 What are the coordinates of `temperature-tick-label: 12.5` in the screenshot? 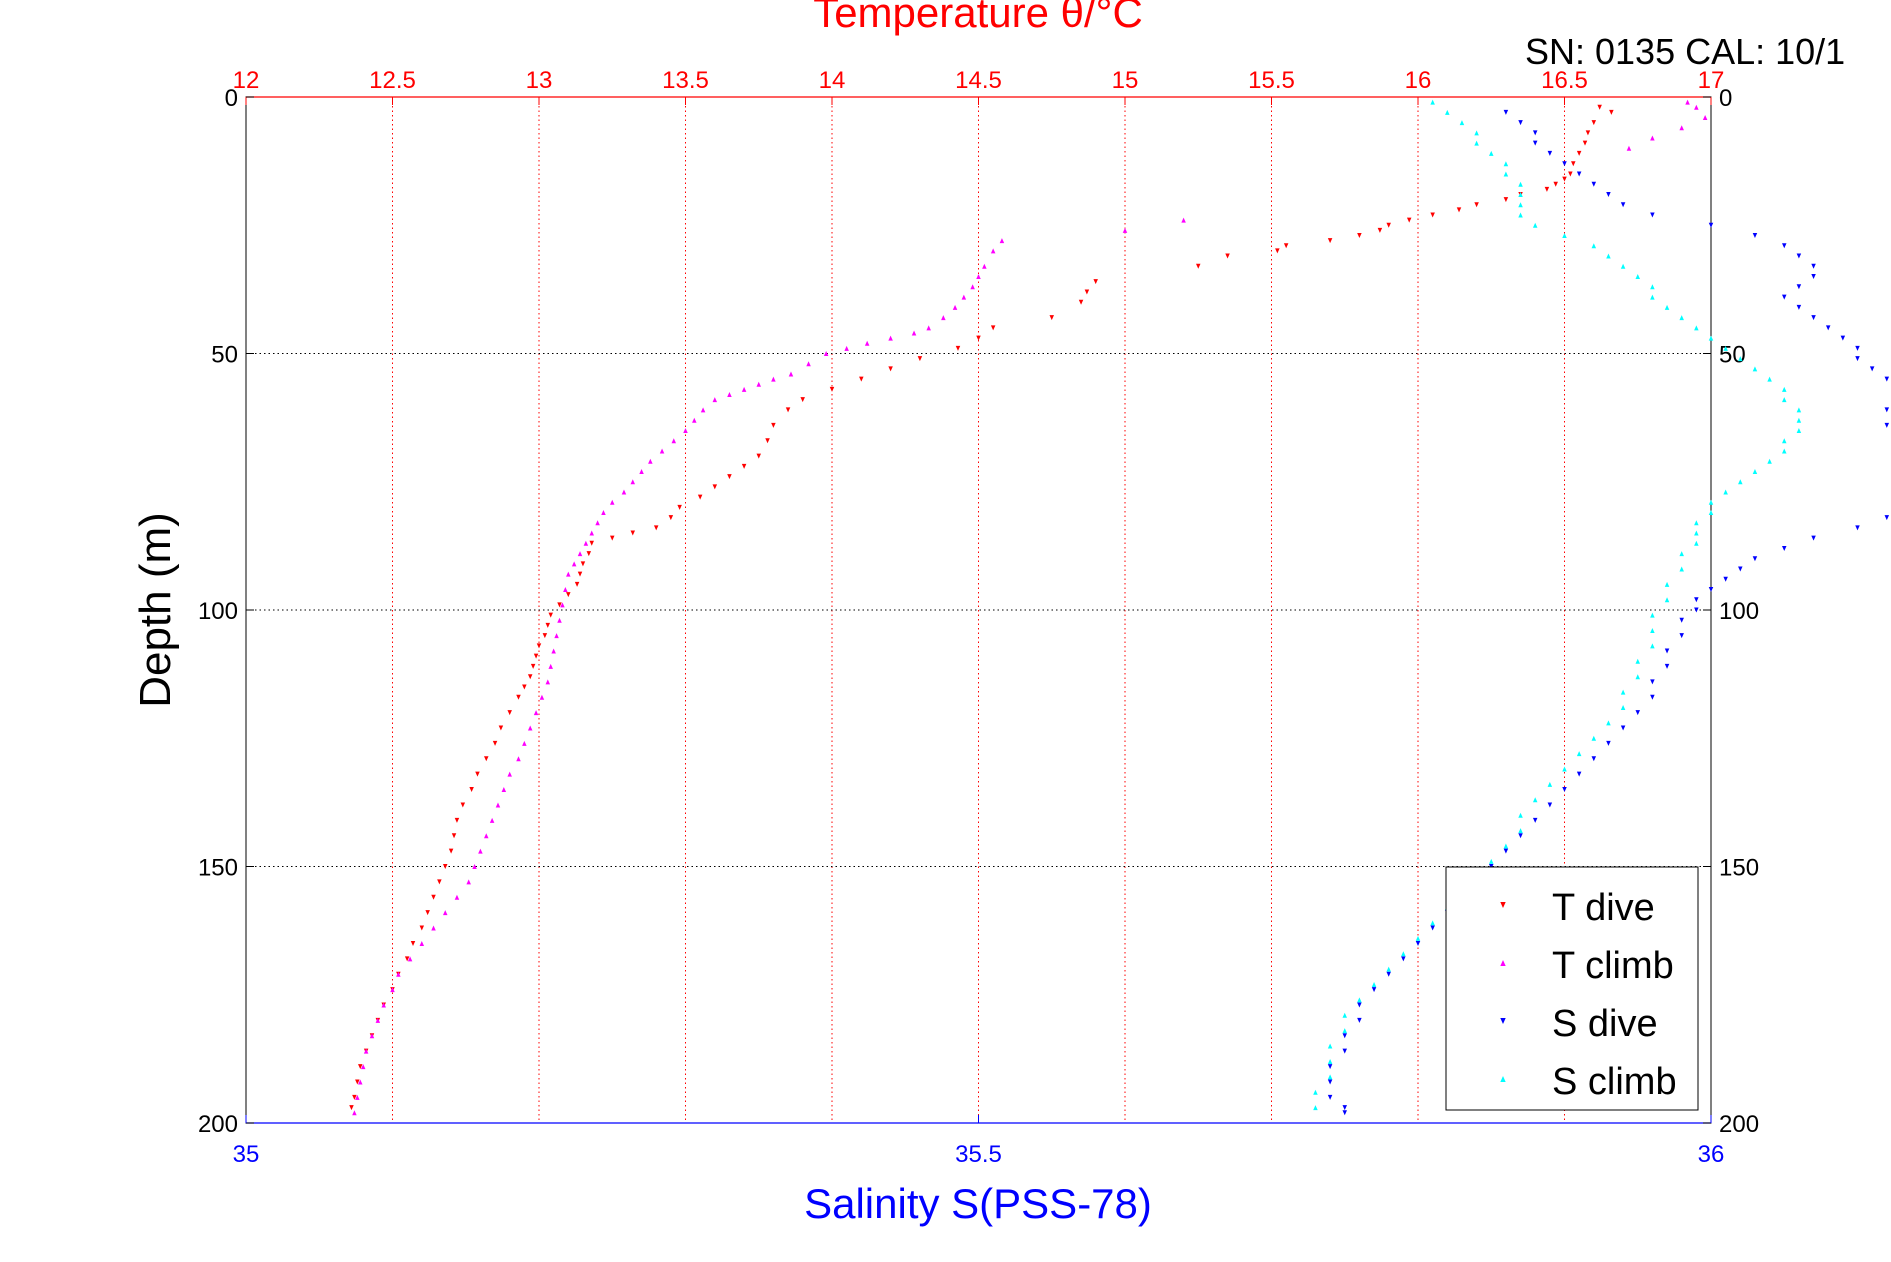 It's located at (392, 80).